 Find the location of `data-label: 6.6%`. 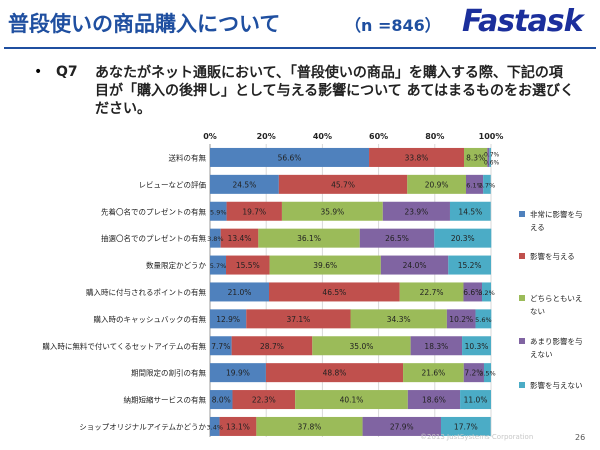

data-label: 6.6% is located at coordinates (472, 292).